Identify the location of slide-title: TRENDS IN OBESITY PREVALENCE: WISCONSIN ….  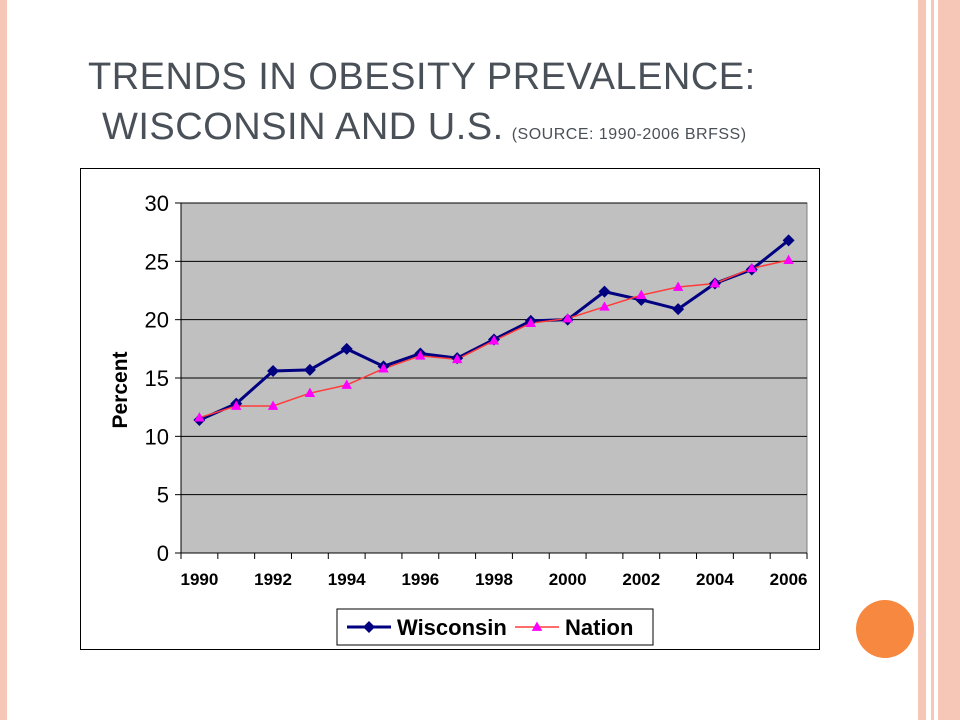
(478, 106).